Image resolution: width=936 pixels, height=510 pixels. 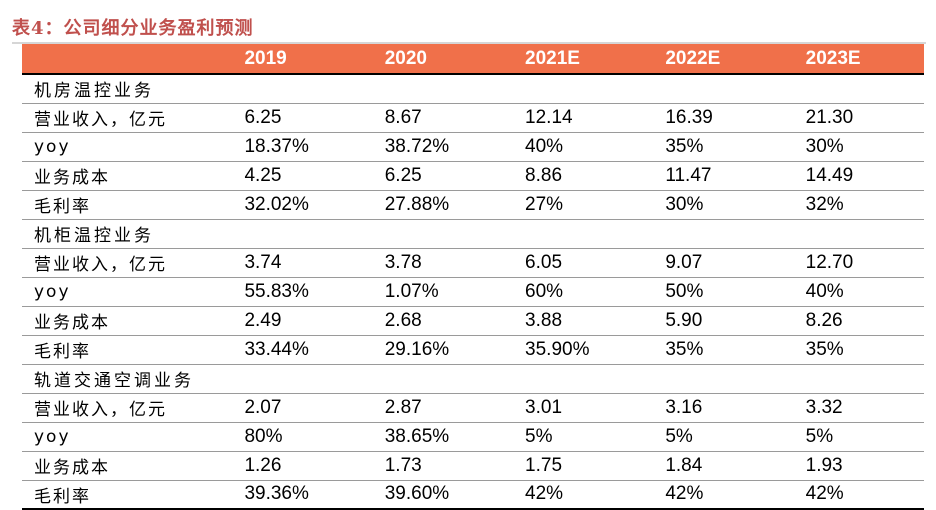 I want to click on header-year-2021e: 2021E, so click(x=573, y=59).